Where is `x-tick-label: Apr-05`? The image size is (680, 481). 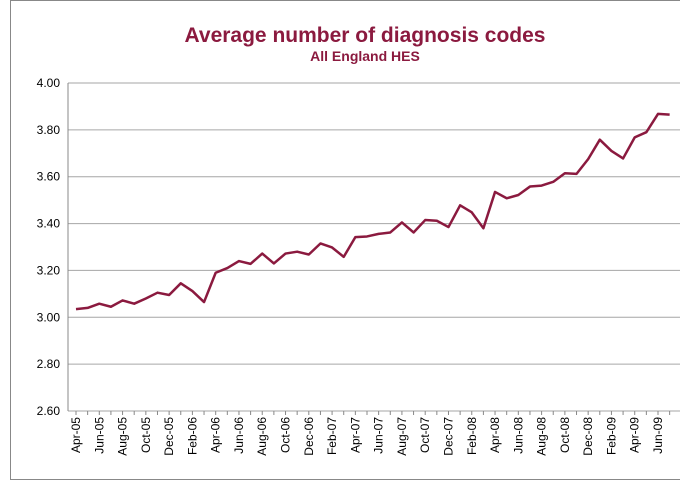 x-tick-label: Apr-05 is located at coordinates (76, 435).